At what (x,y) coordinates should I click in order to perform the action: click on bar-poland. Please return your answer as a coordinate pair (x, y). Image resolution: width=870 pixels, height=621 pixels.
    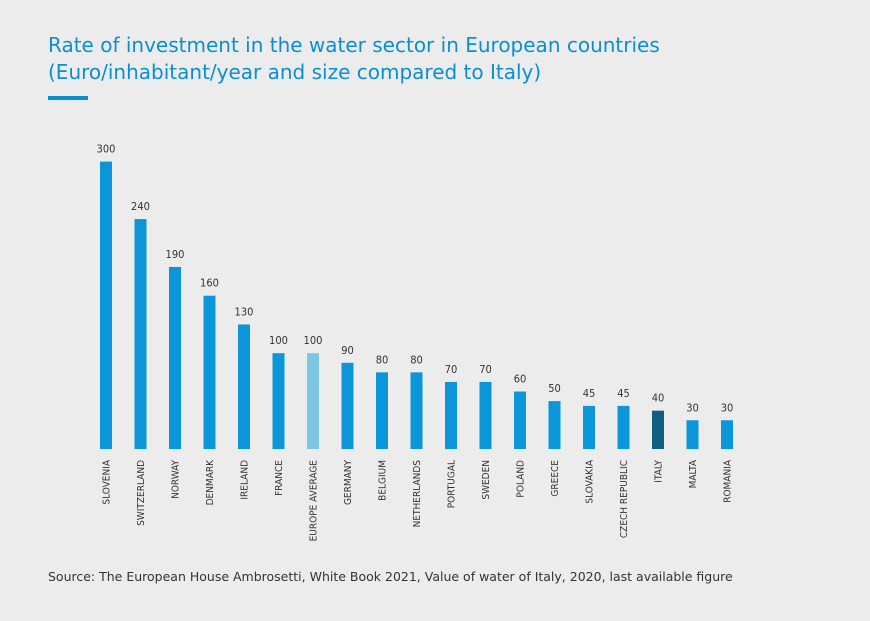
    Looking at the image, I should click on (520, 420).